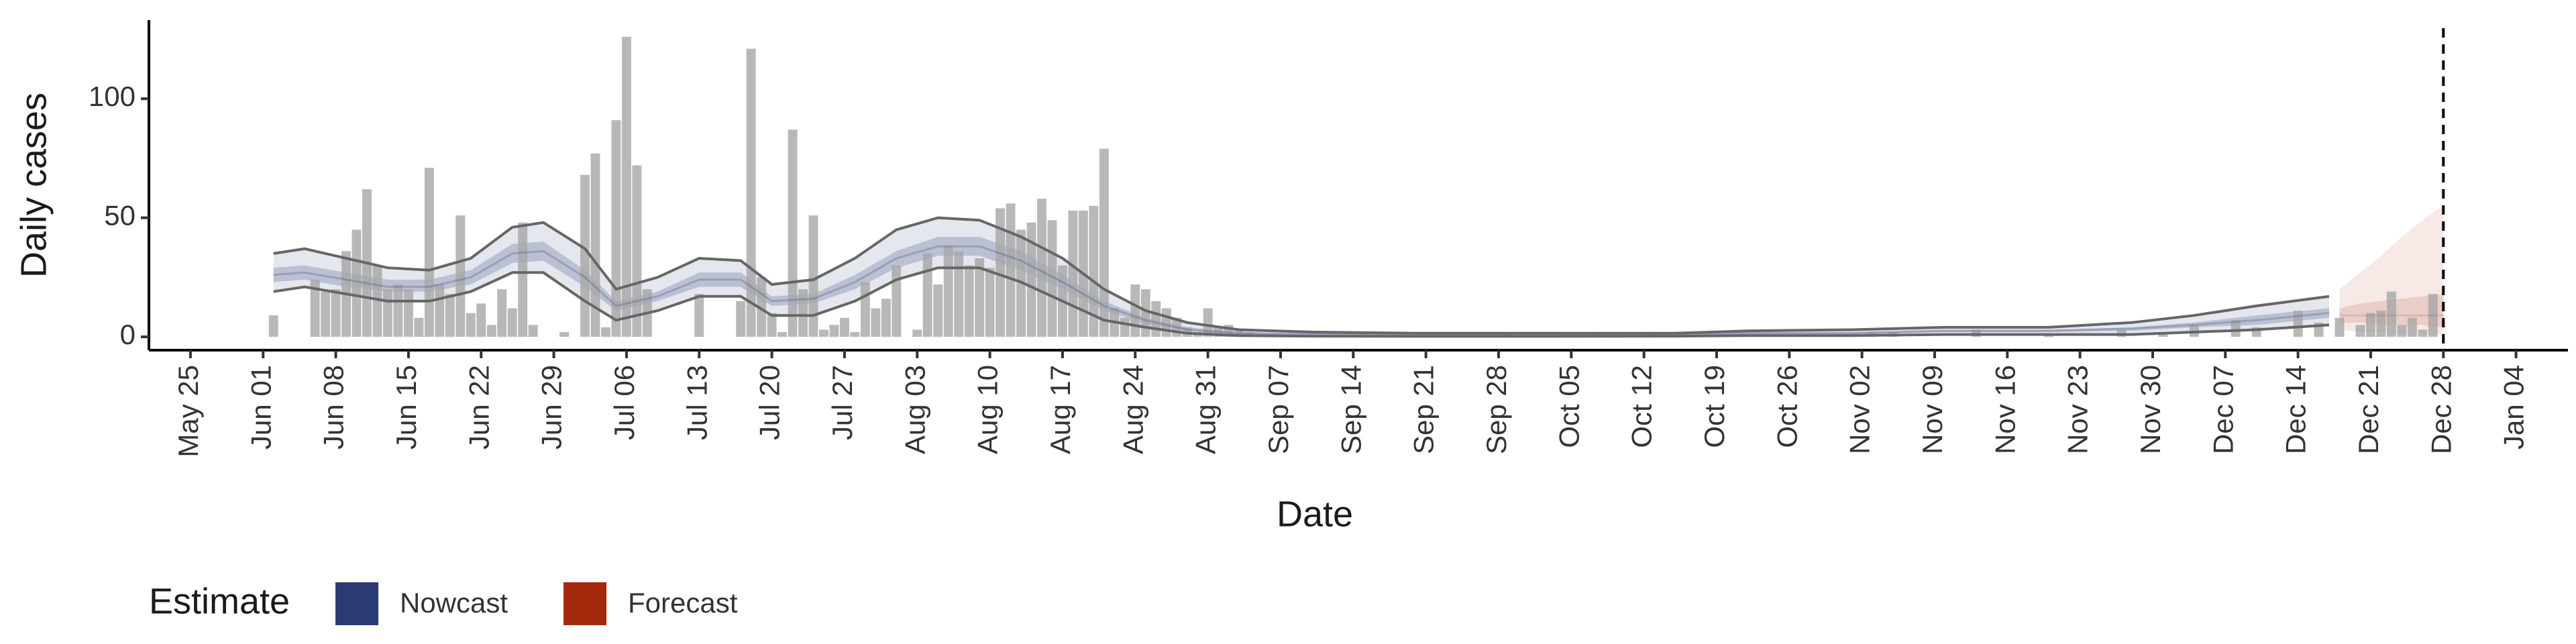  I want to click on x-tick-label: Sep 07, so click(1278, 409).